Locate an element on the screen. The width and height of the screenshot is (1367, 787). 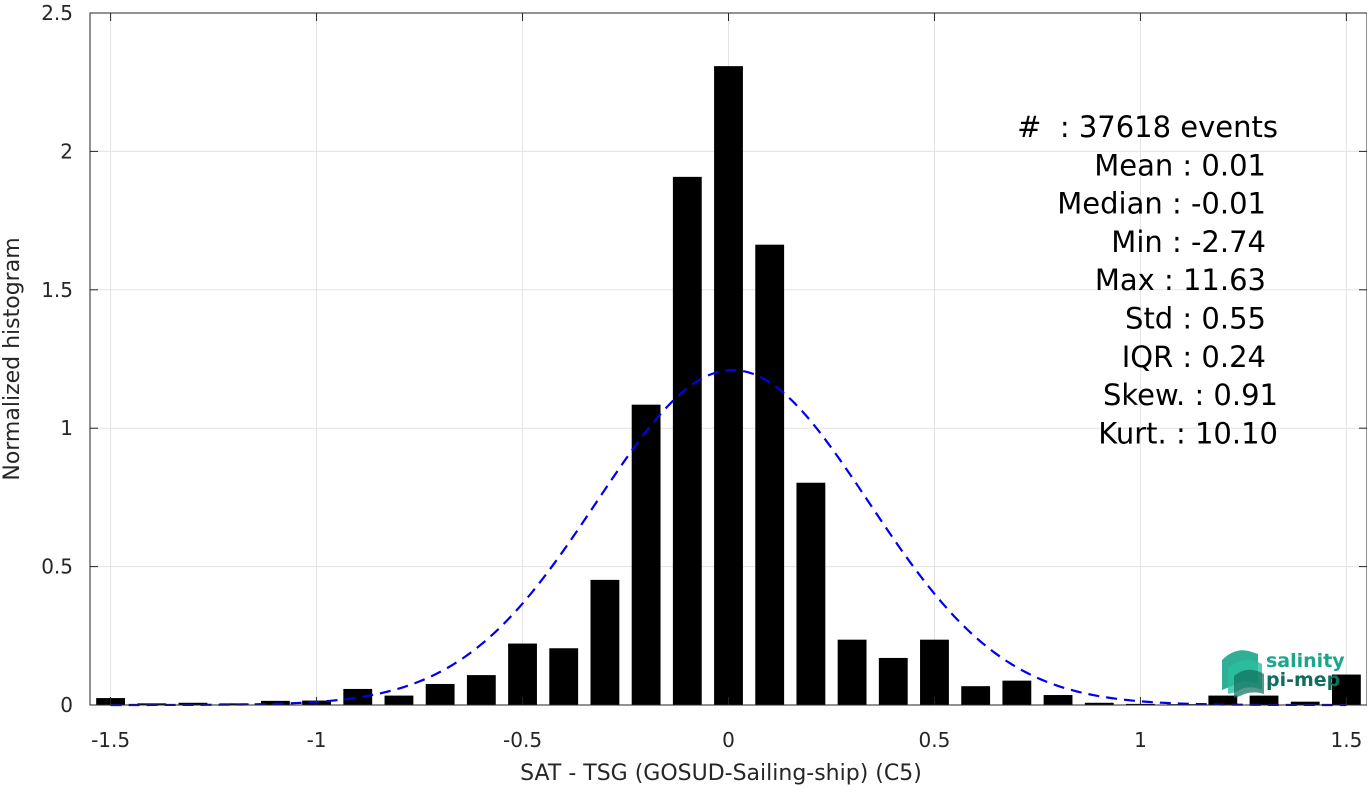
x-tick-label: 0 is located at coordinates (728, 740).